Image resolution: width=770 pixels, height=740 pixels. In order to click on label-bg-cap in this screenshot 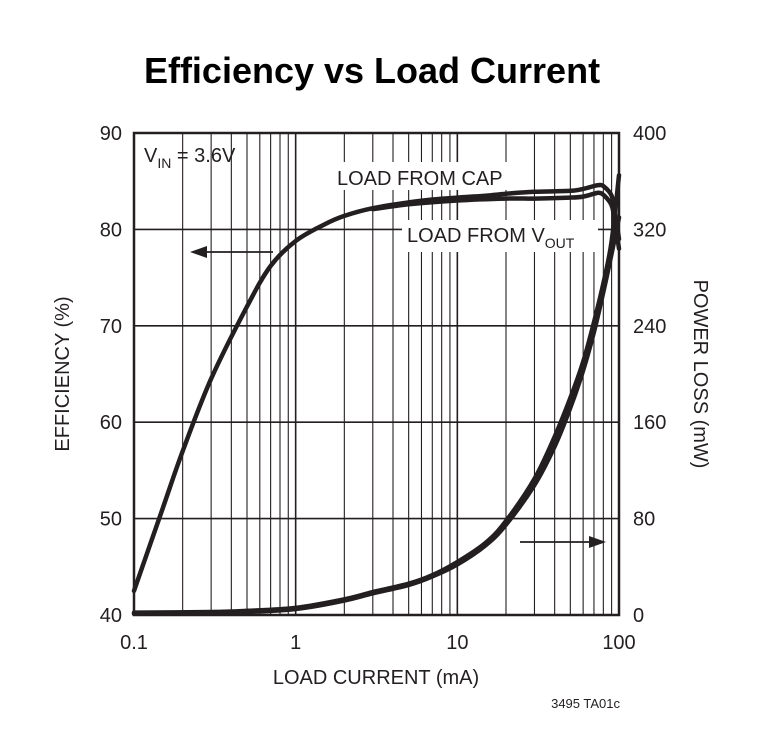, I will do `click(425, 176)`.